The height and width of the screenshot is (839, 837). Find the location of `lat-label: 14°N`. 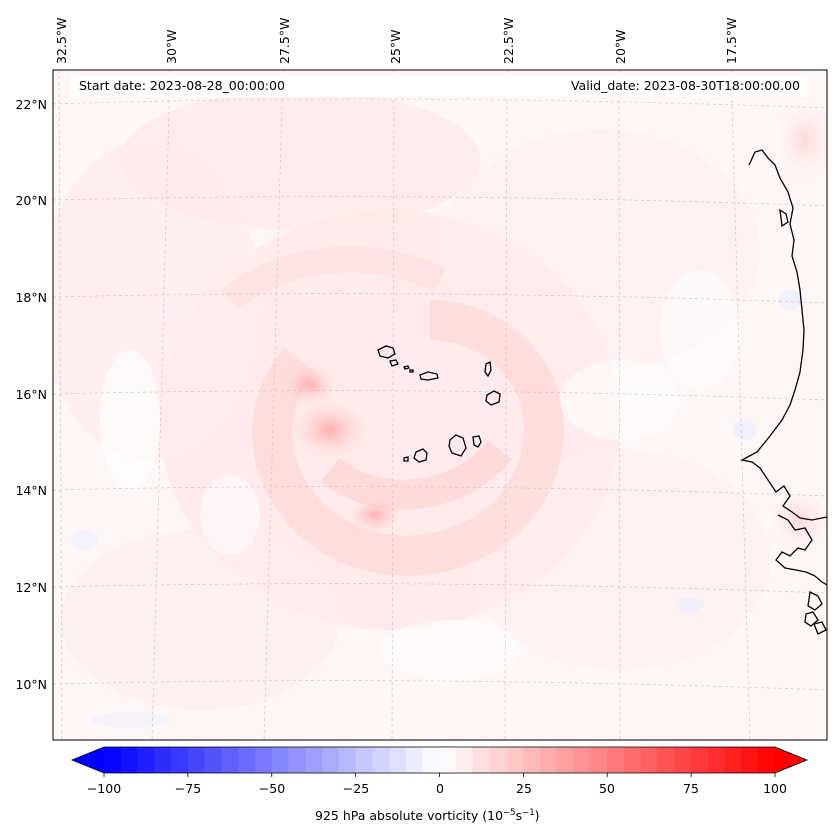

lat-label: 14°N is located at coordinates (31, 490).